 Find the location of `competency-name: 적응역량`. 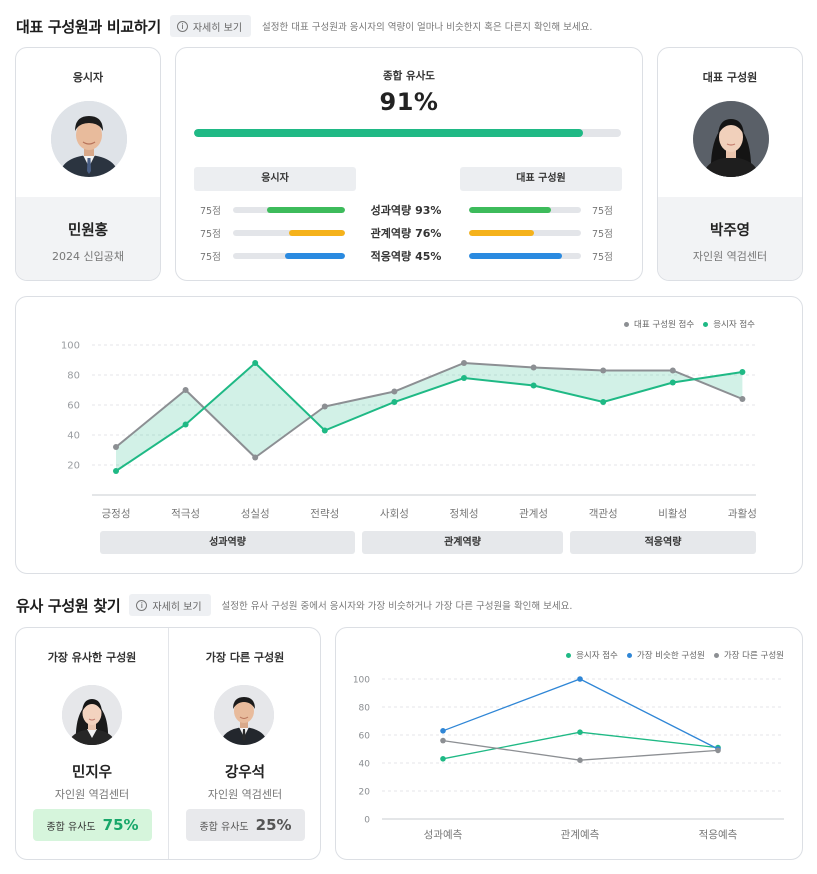

competency-name: 적응역량 is located at coordinates (391, 256).